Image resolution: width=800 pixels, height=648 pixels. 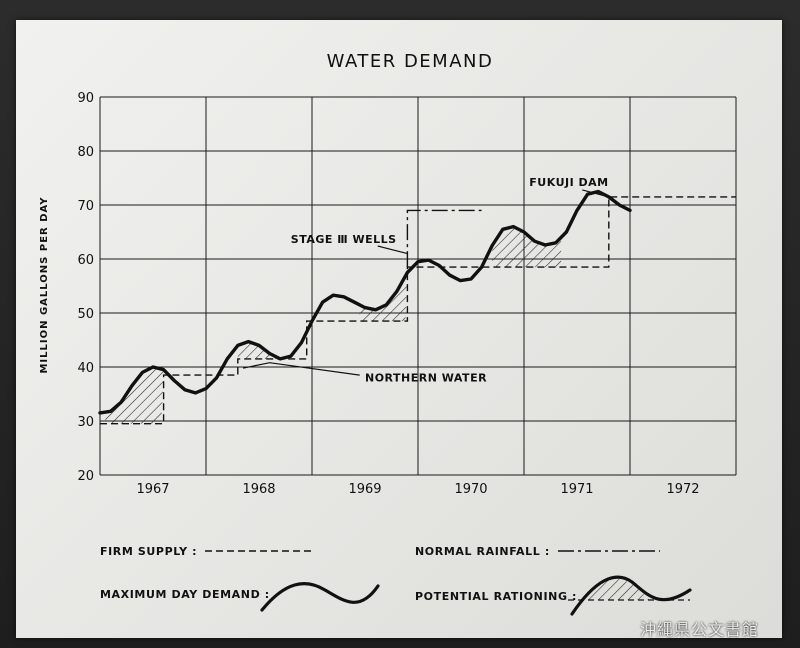 What do you see at coordinates (85, 287) in the screenshot?
I see `y-axis-ticks: 20 30 40 50 60 70 80 90` at bounding box center [85, 287].